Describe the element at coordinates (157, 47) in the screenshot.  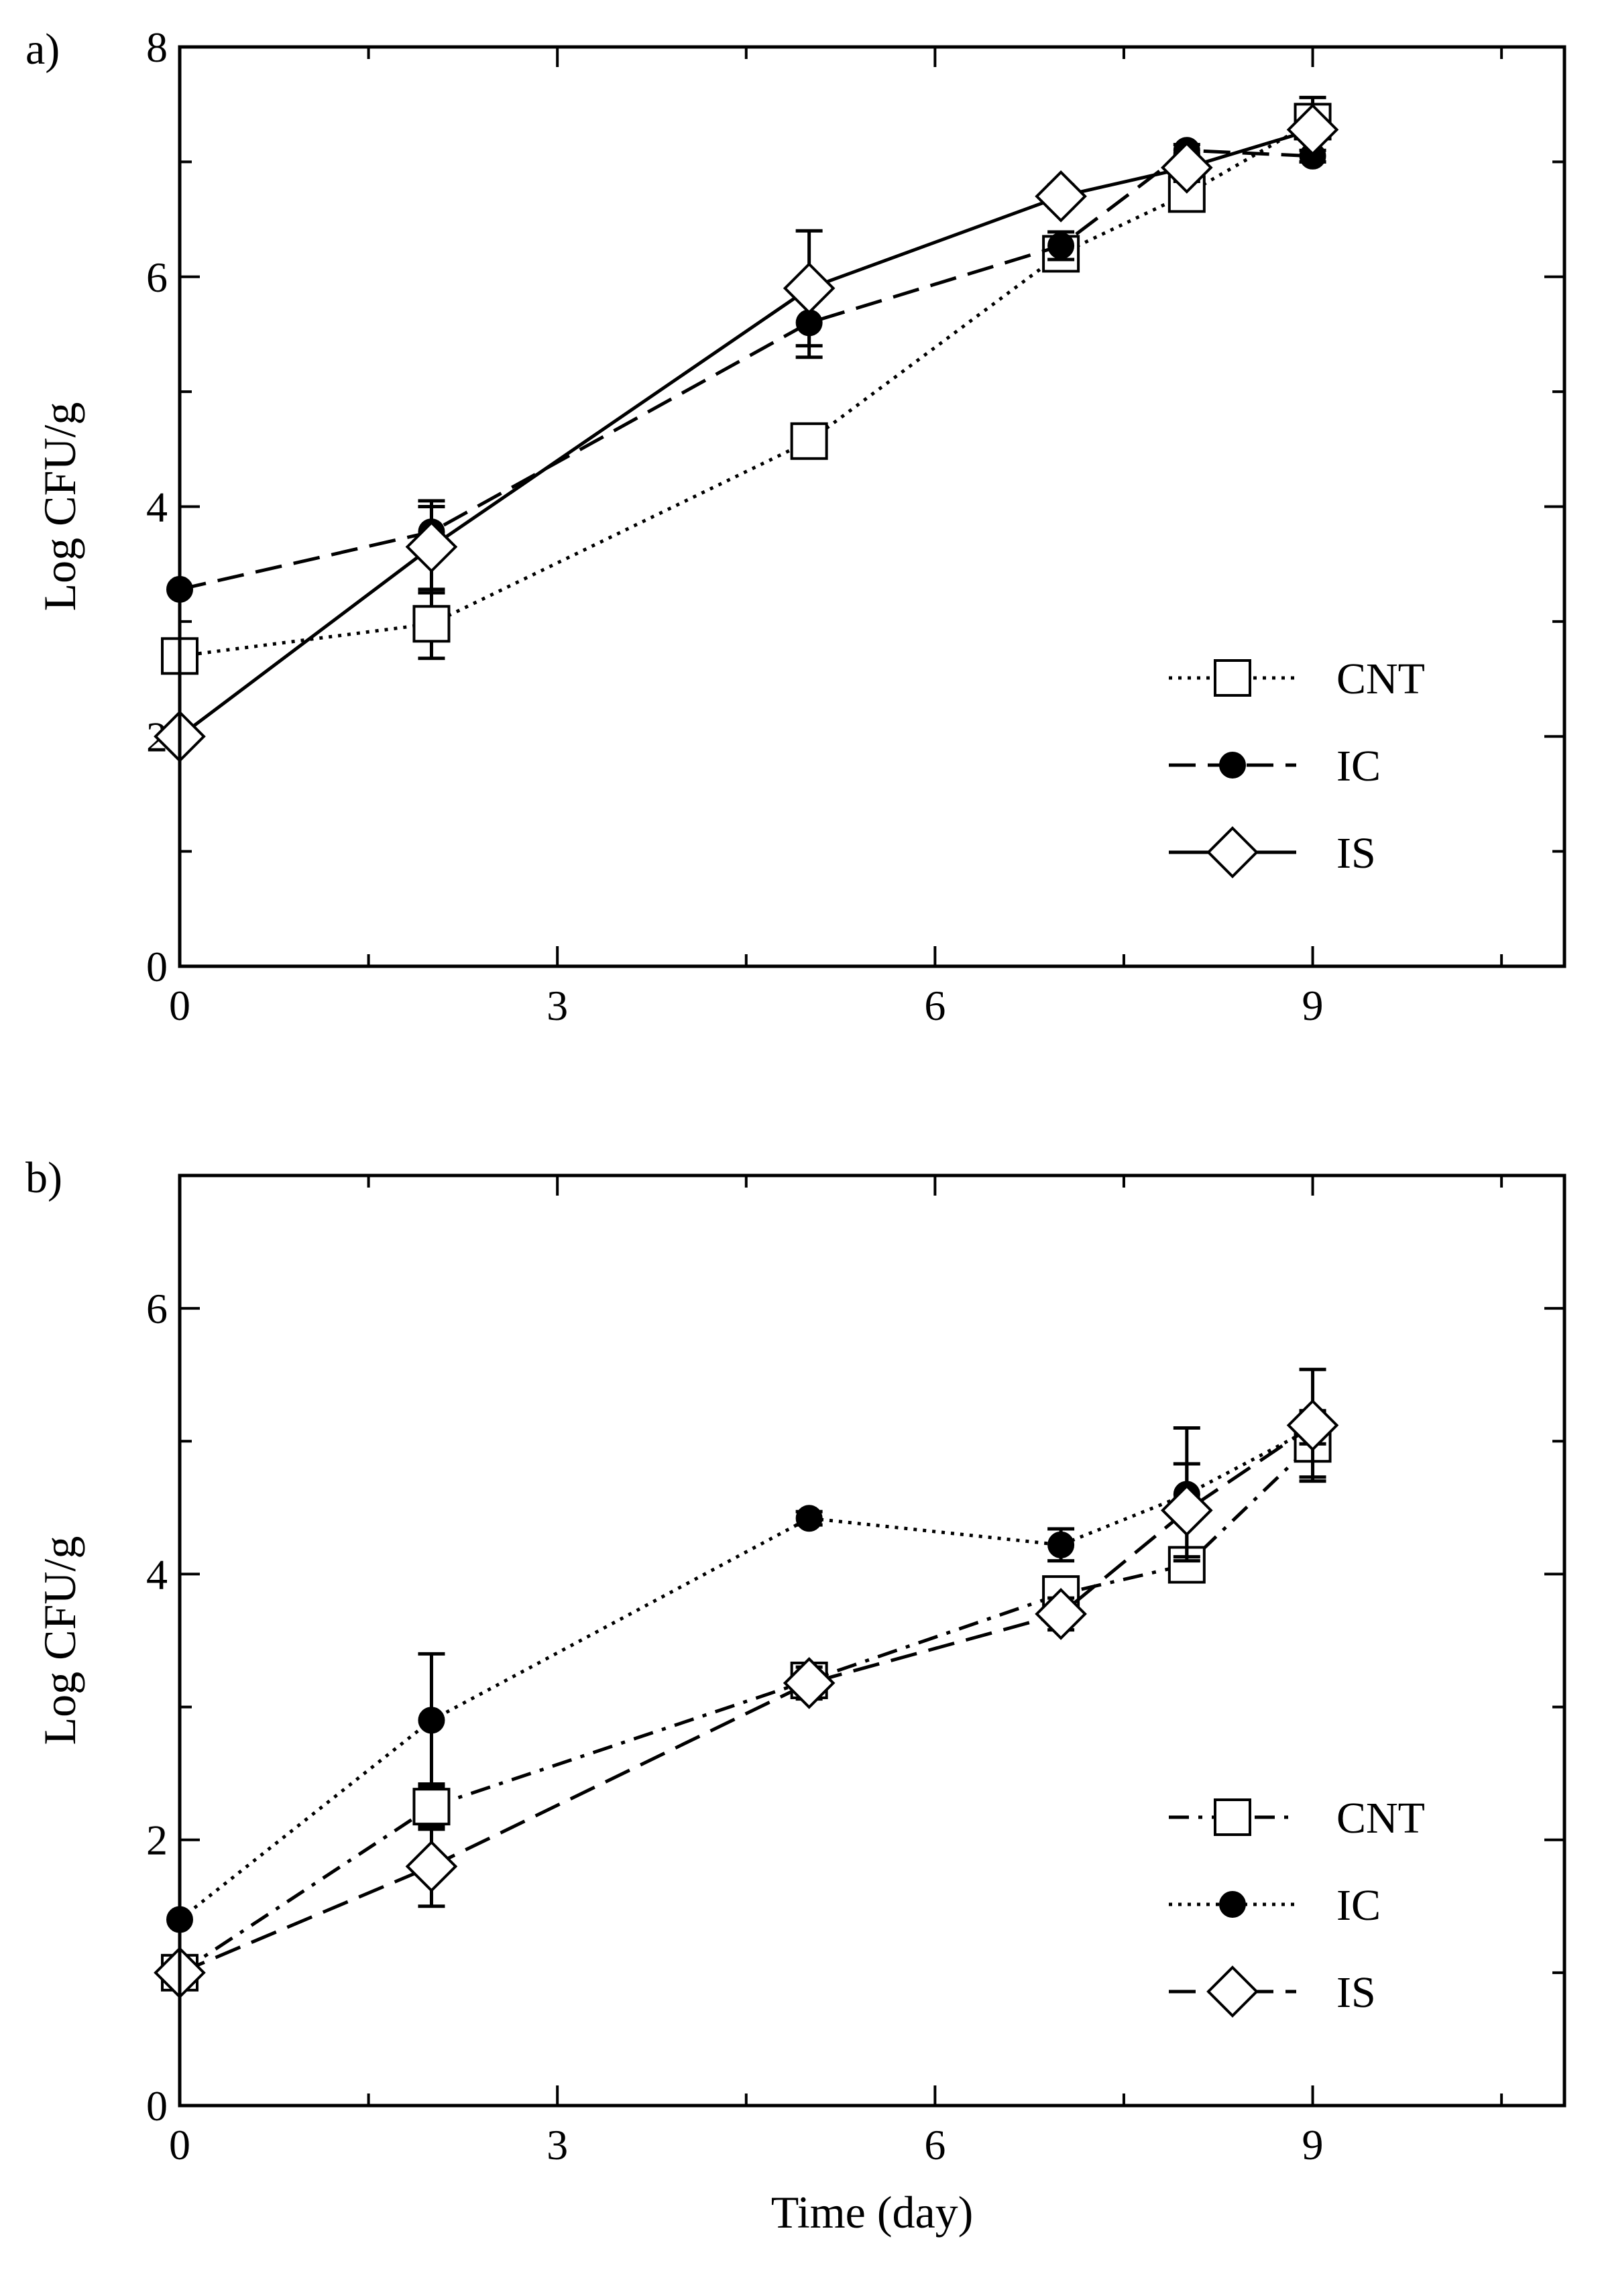
I see `y-tick-label: 8` at that location.